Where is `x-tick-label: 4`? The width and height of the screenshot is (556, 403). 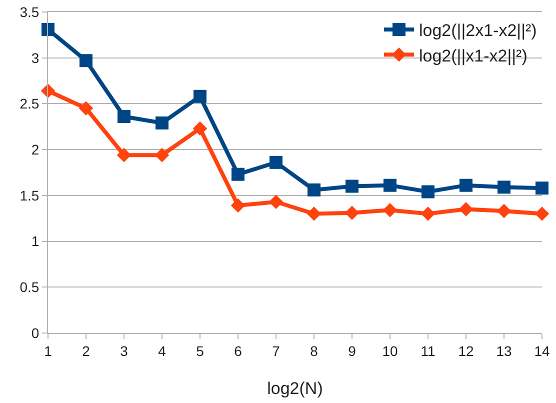 x-tick-label: 4 is located at coordinates (162, 350).